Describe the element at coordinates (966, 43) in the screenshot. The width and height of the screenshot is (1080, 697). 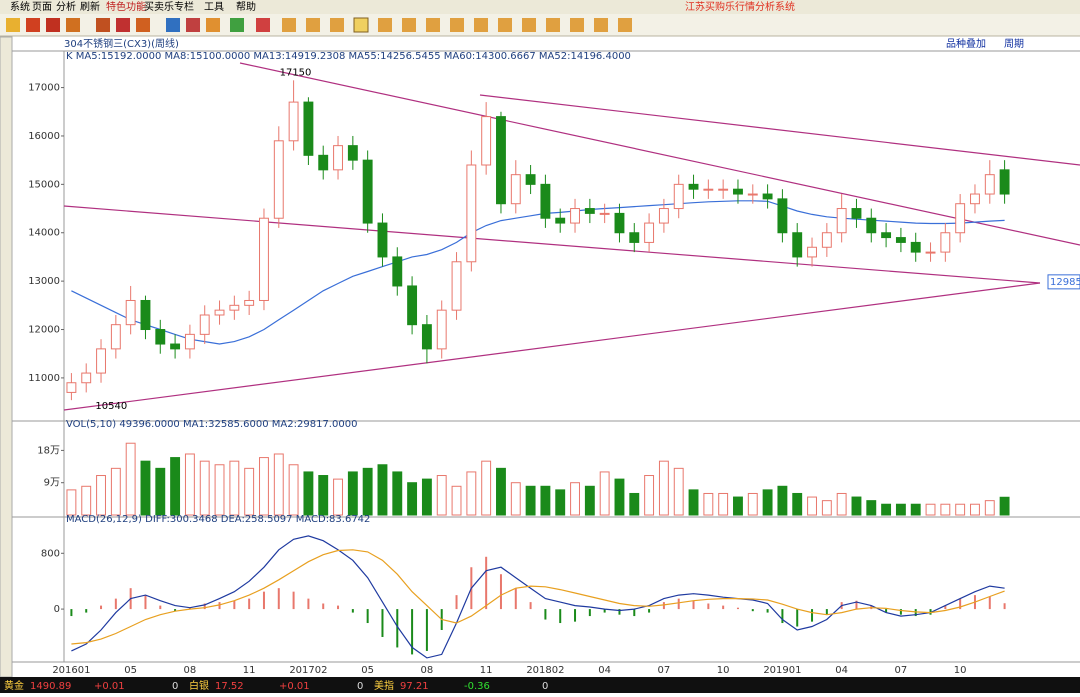
I see `toolbar-link: 品种叠加` at that location.